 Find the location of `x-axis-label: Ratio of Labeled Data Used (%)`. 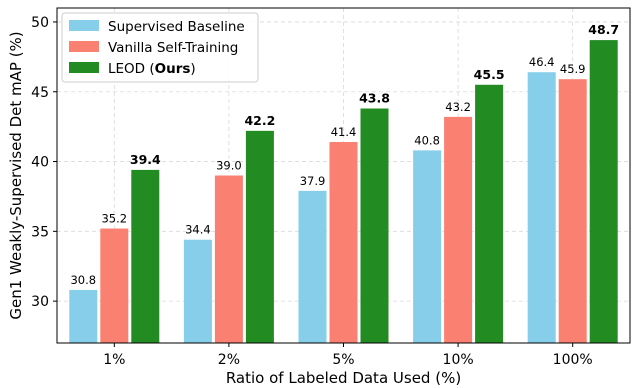

x-axis-label: Ratio of Labeled Data Used (%) is located at coordinates (343, 378).